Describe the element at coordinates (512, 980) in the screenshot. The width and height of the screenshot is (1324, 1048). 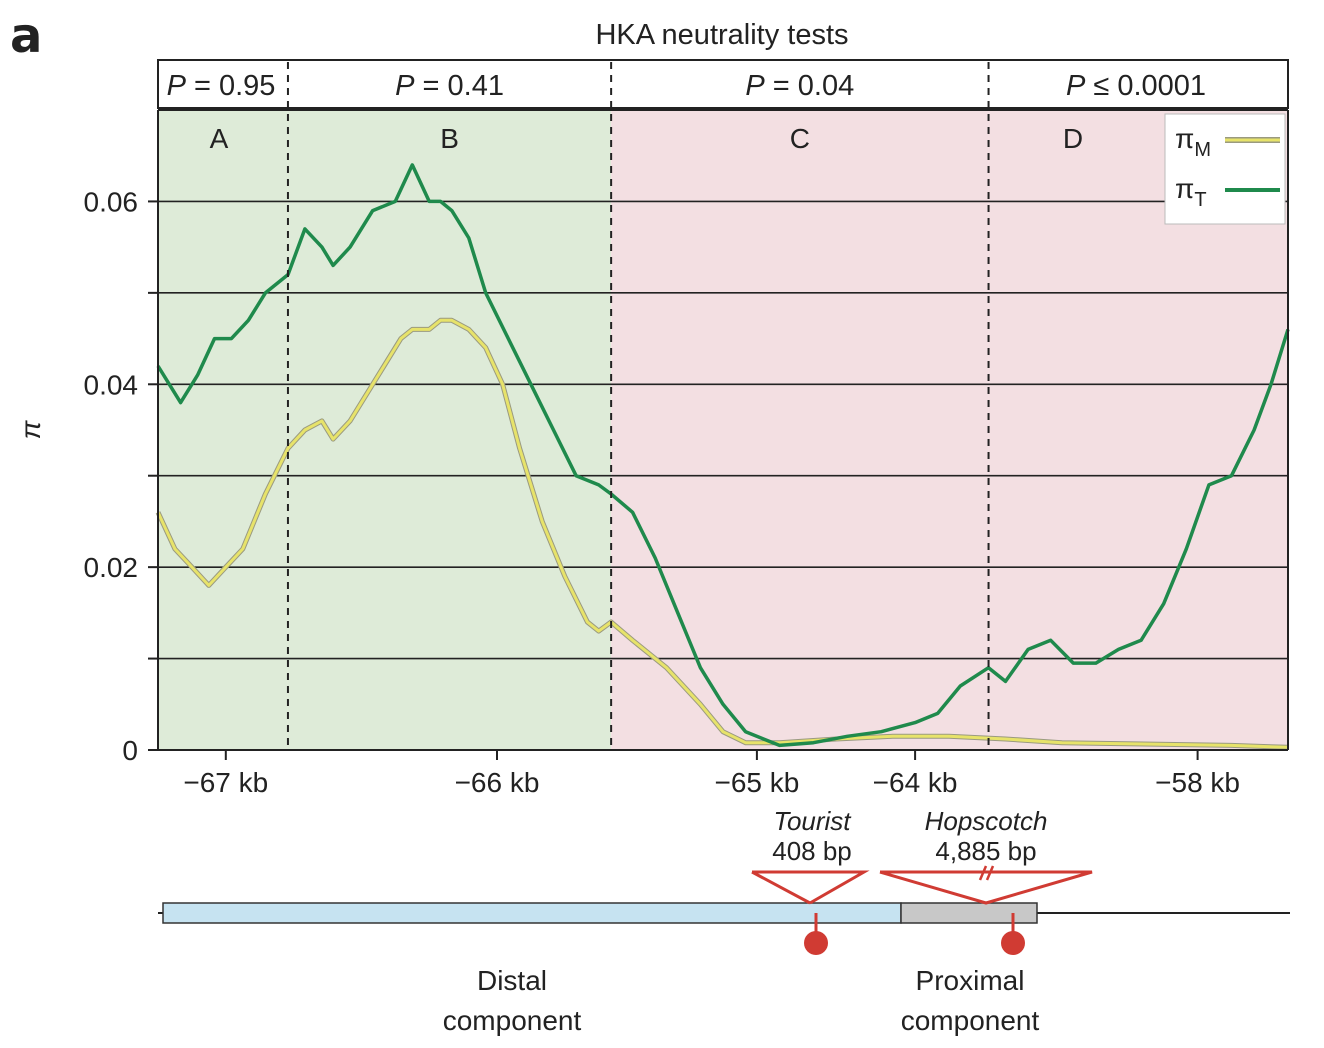
I see `distal-label-line1: Distal` at that location.